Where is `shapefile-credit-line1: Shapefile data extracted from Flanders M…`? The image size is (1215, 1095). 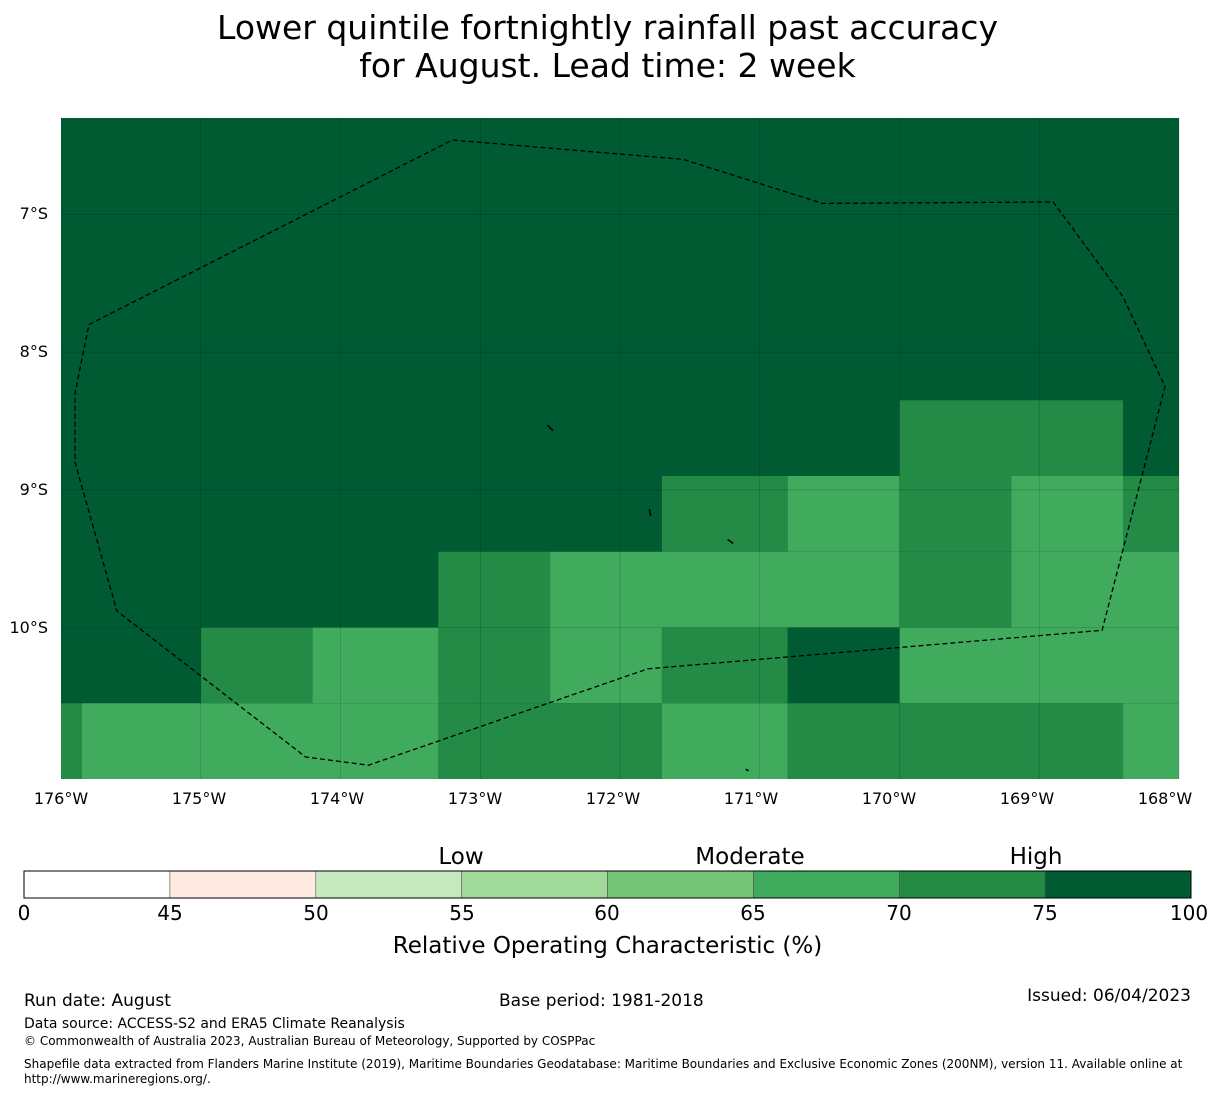 shapefile-credit-line1: Shapefile data extracted from Flanders M… is located at coordinates (603, 1064).